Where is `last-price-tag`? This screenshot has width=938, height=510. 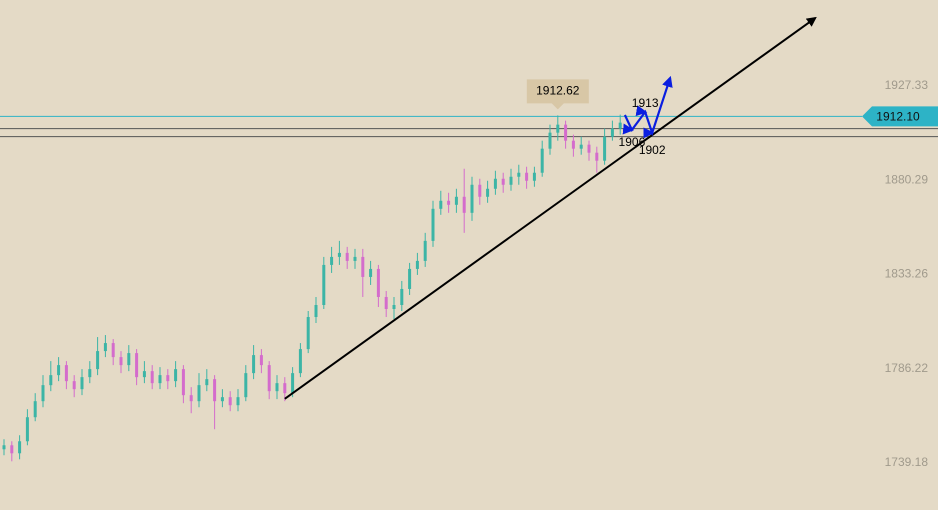
last-price-tag is located at coordinates (900, 116).